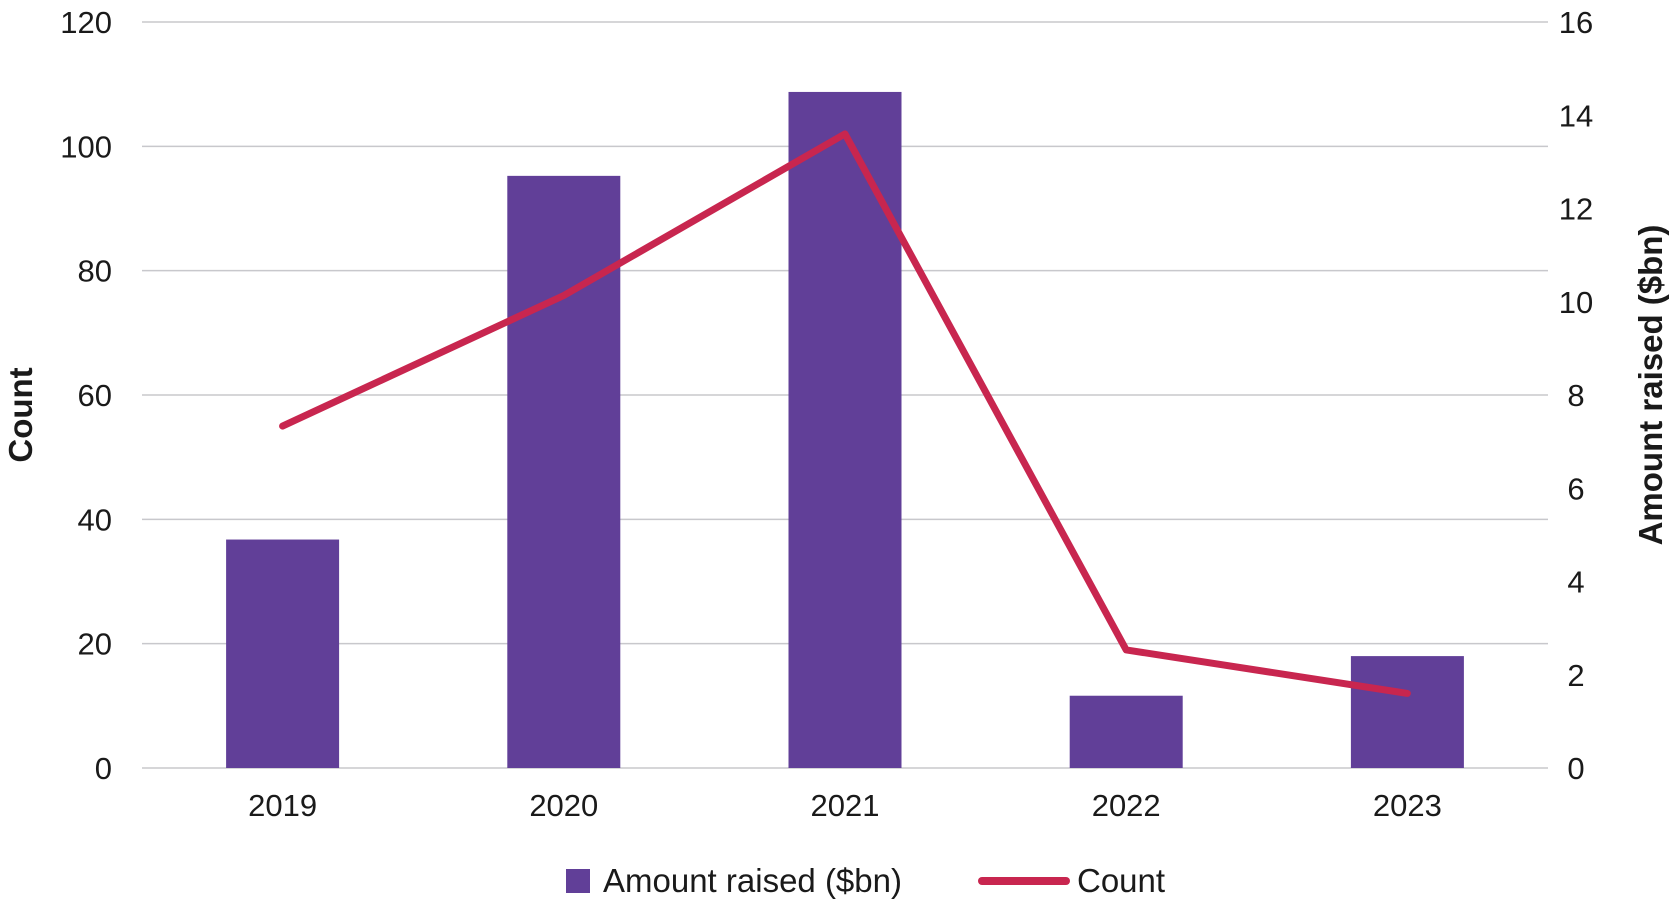 The image size is (1680, 905). I want to click on right-axis-title: Amount raised ($bn), so click(1650, 385).